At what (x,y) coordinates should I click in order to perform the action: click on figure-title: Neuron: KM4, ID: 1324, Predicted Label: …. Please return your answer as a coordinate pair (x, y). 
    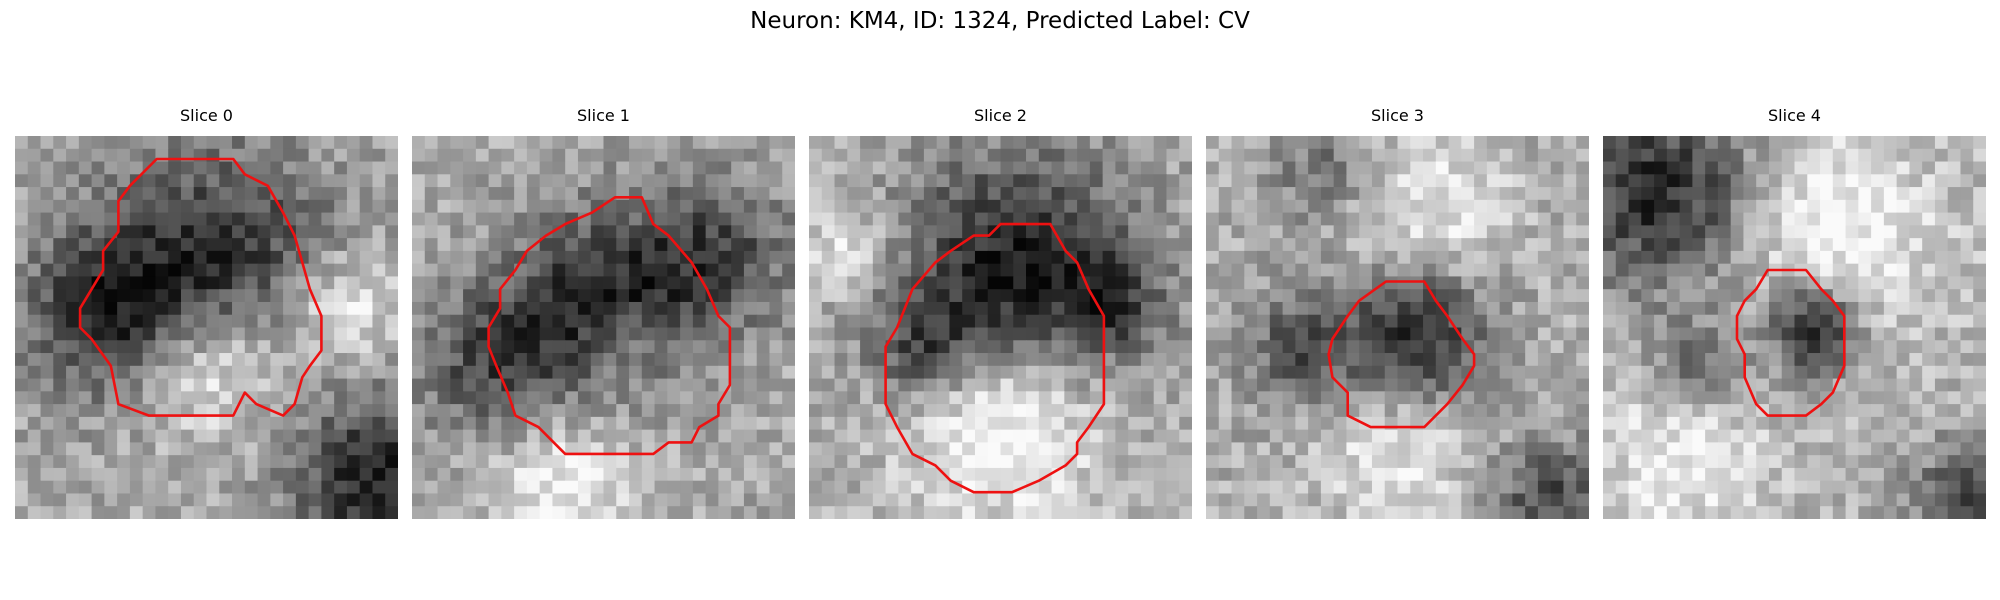
    Looking at the image, I should click on (1000, 21).